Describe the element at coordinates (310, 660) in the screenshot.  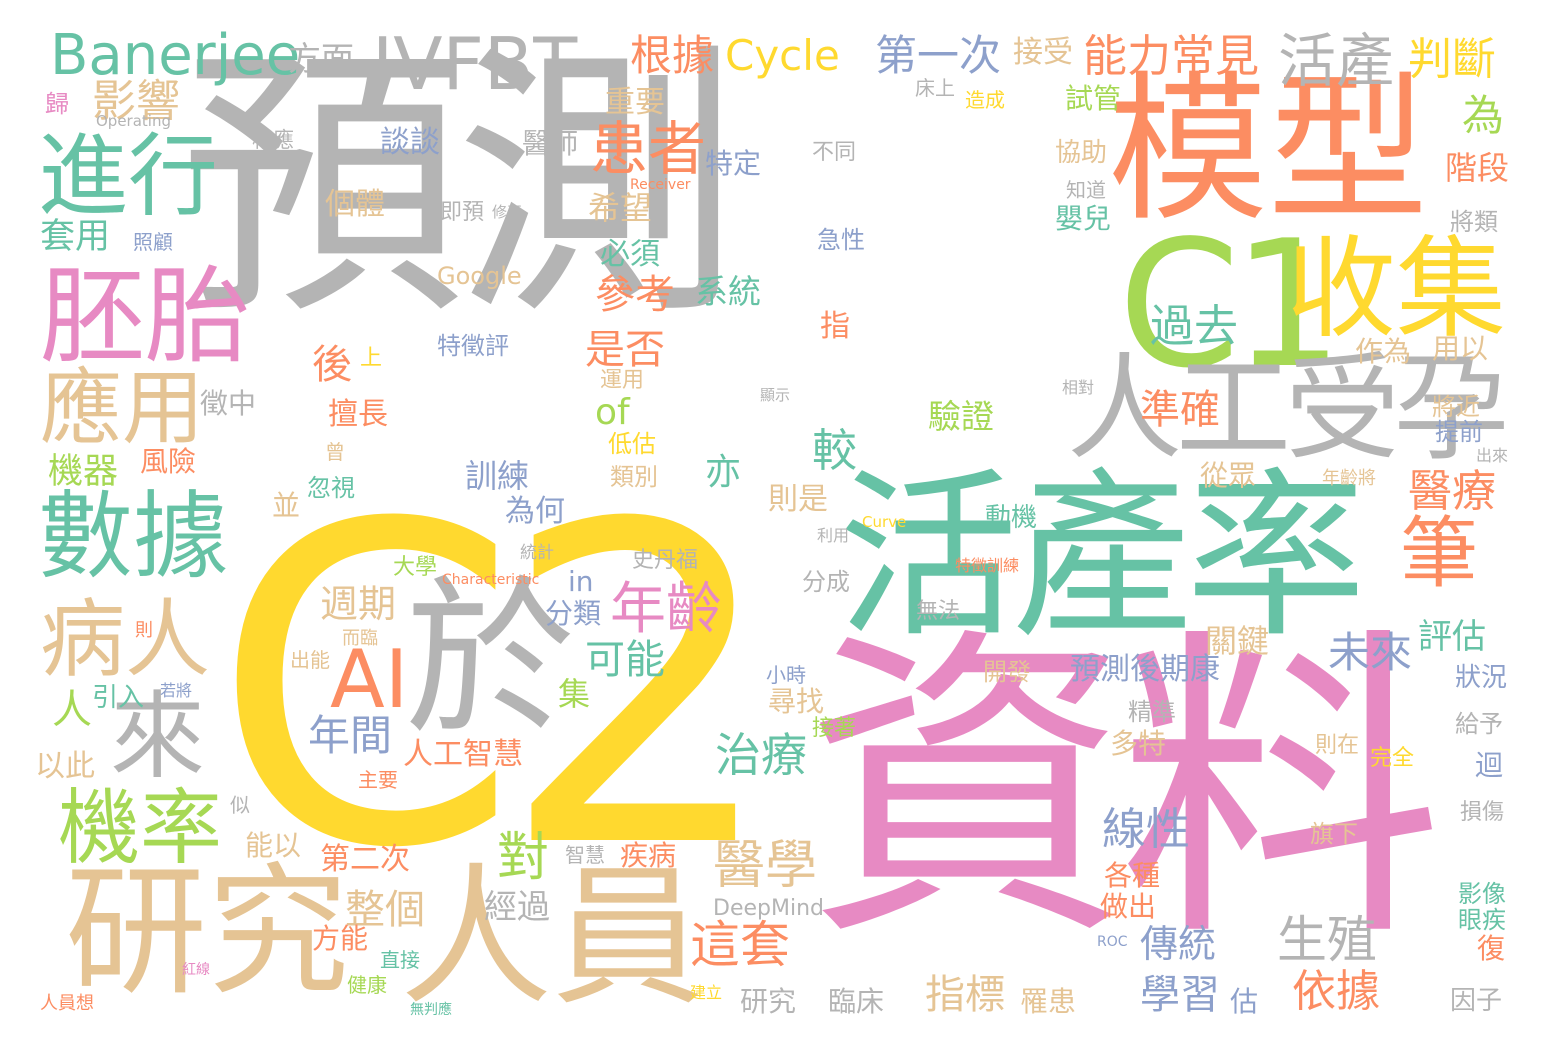
I see `word-chuneng: 出能` at that location.